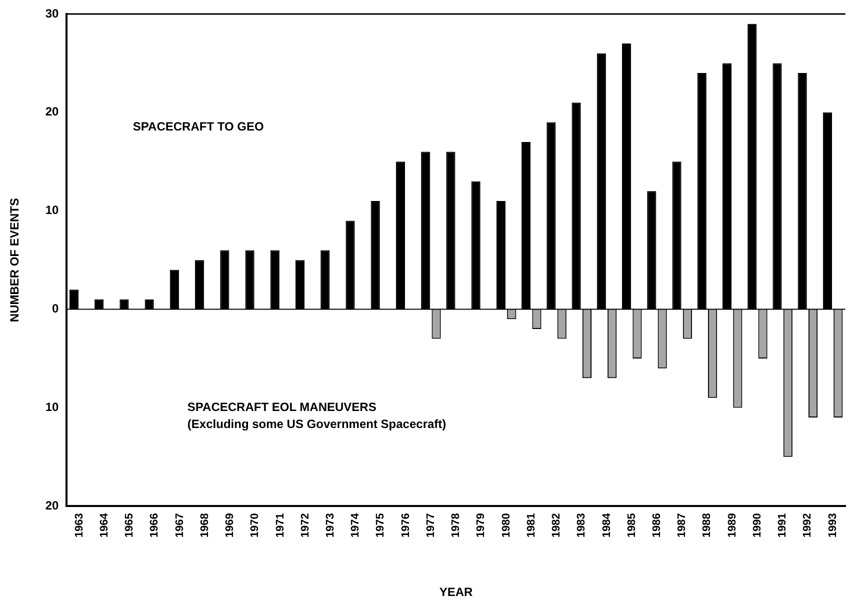 This screenshot has width=849, height=608. I want to click on x-tick-label: 1964, so click(104, 525).